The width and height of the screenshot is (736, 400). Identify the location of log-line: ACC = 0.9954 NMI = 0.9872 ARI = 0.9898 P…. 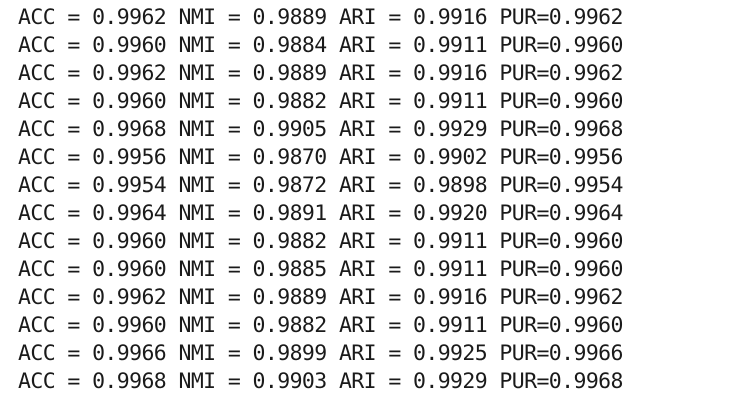
(320, 185).